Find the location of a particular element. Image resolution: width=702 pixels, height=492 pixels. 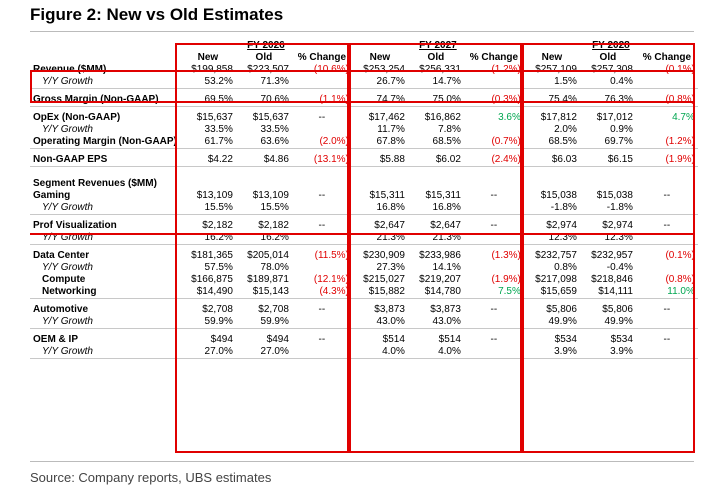

year-header-row: FY 2026 FY 2027 FY 2028 is located at coordinates (364, 46).